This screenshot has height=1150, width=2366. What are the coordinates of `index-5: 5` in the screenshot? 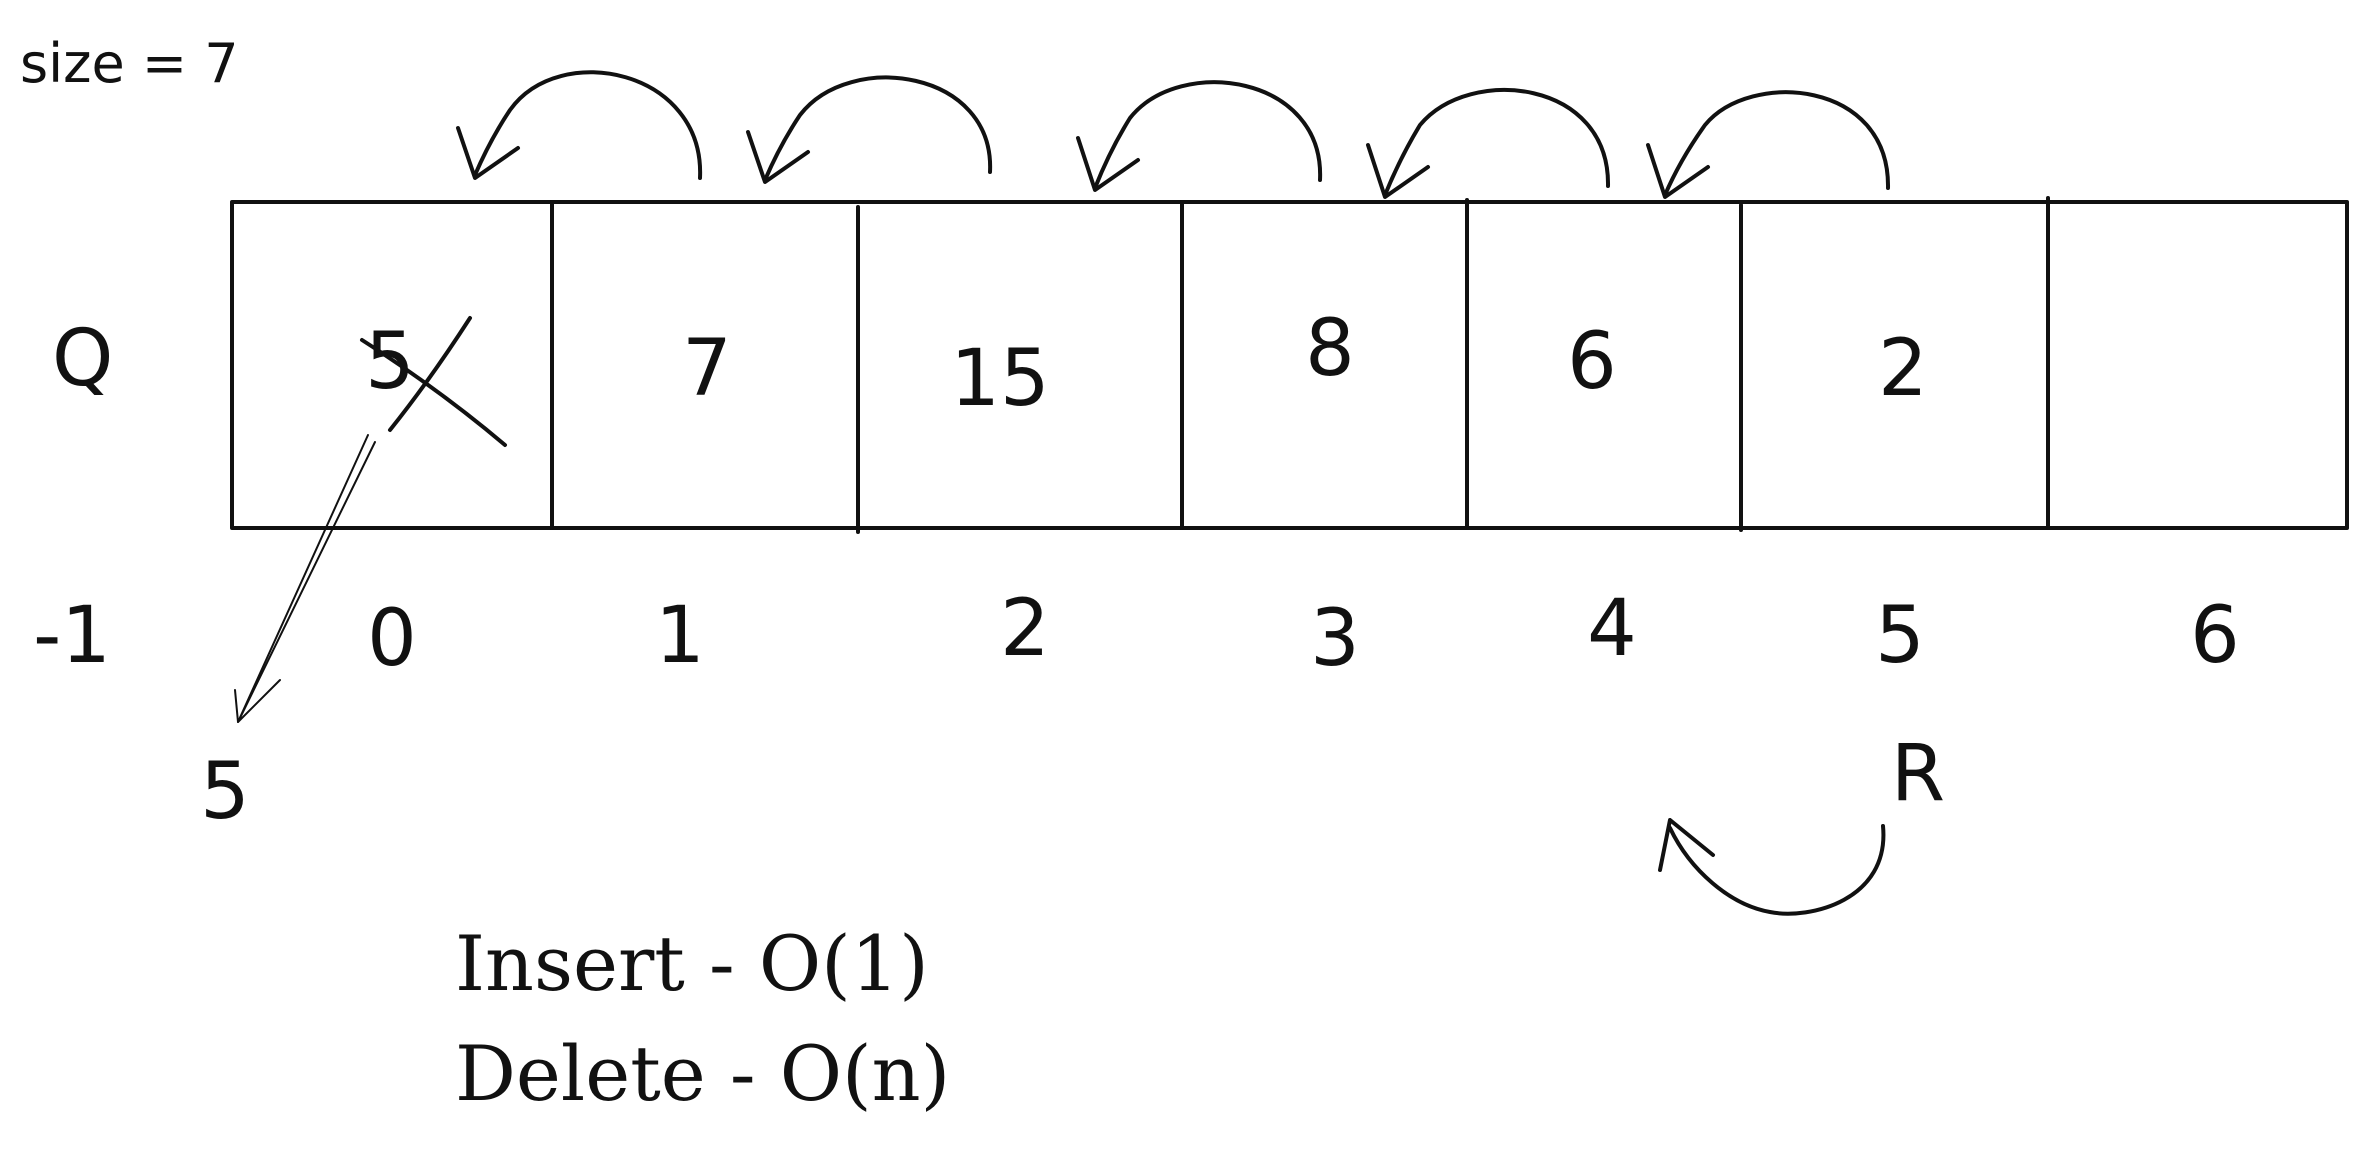 It's located at (1900, 636).